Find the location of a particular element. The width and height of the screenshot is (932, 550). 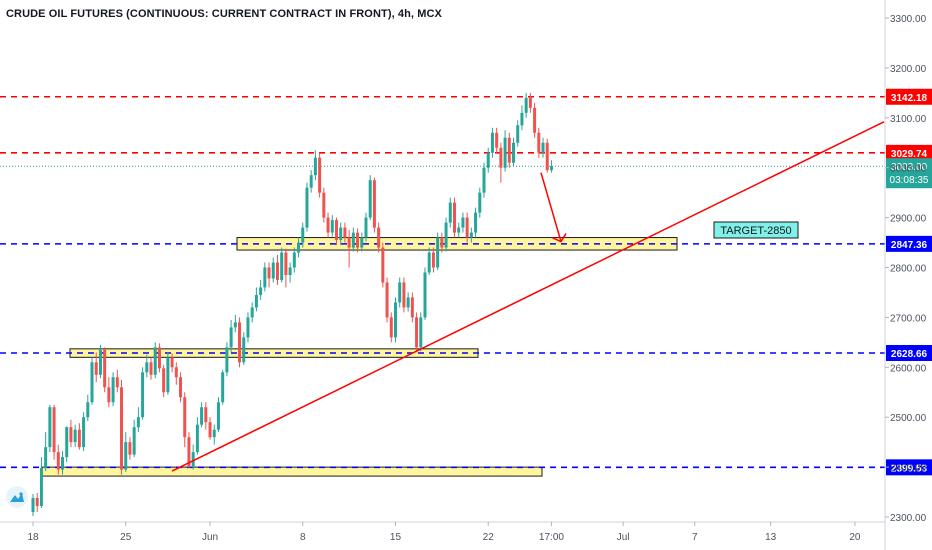

y-tick-label: 2600.00 is located at coordinates (908, 368).